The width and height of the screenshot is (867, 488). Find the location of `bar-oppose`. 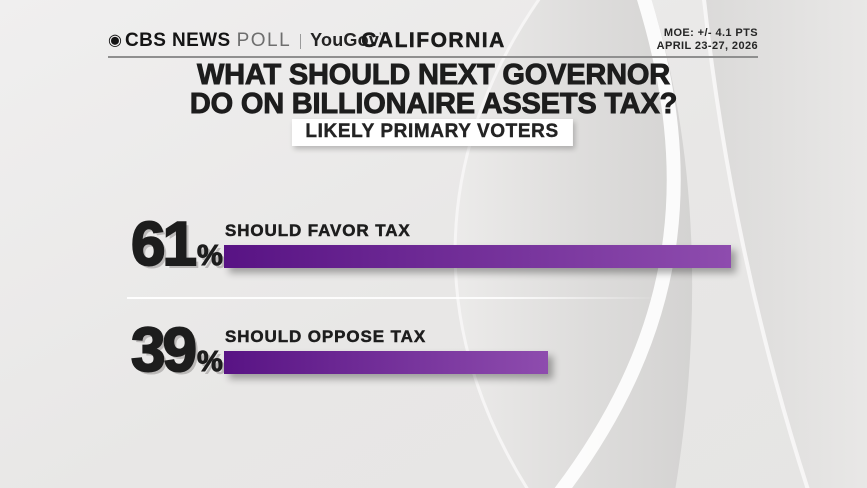

bar-oppose is located at coordinates (386, 362).